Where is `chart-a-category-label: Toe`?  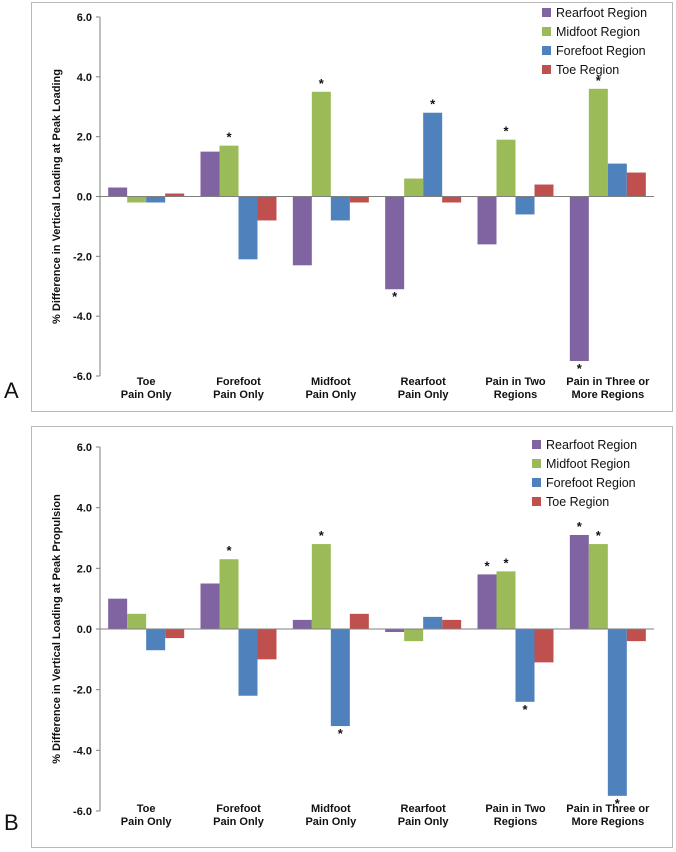
chart-a-category-label: Toe is located at coordinates (146, 382).